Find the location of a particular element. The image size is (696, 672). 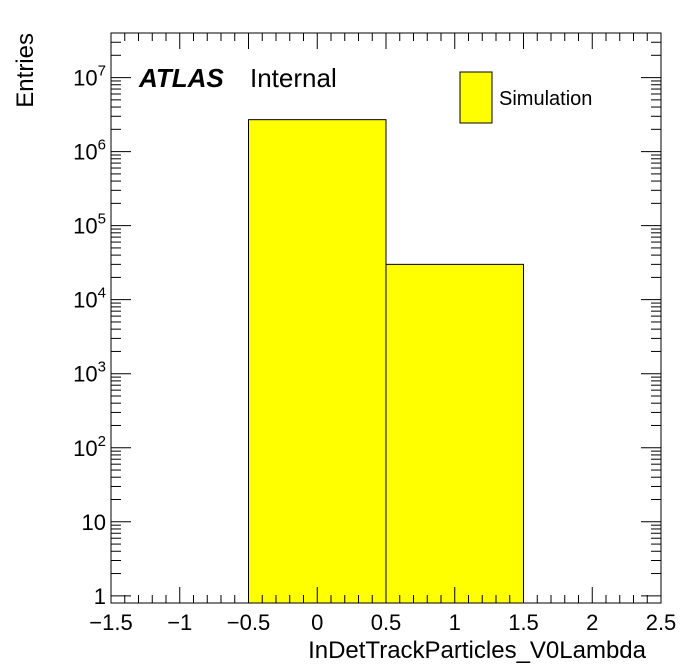

y-axis-title: Entries is located at coordinates (25, 70).